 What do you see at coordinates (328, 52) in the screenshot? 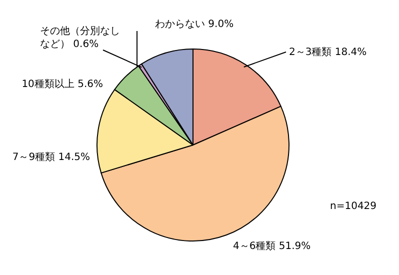
I see `slice-label: 2～3種類 18.4%` at bounding box center [328, 52].